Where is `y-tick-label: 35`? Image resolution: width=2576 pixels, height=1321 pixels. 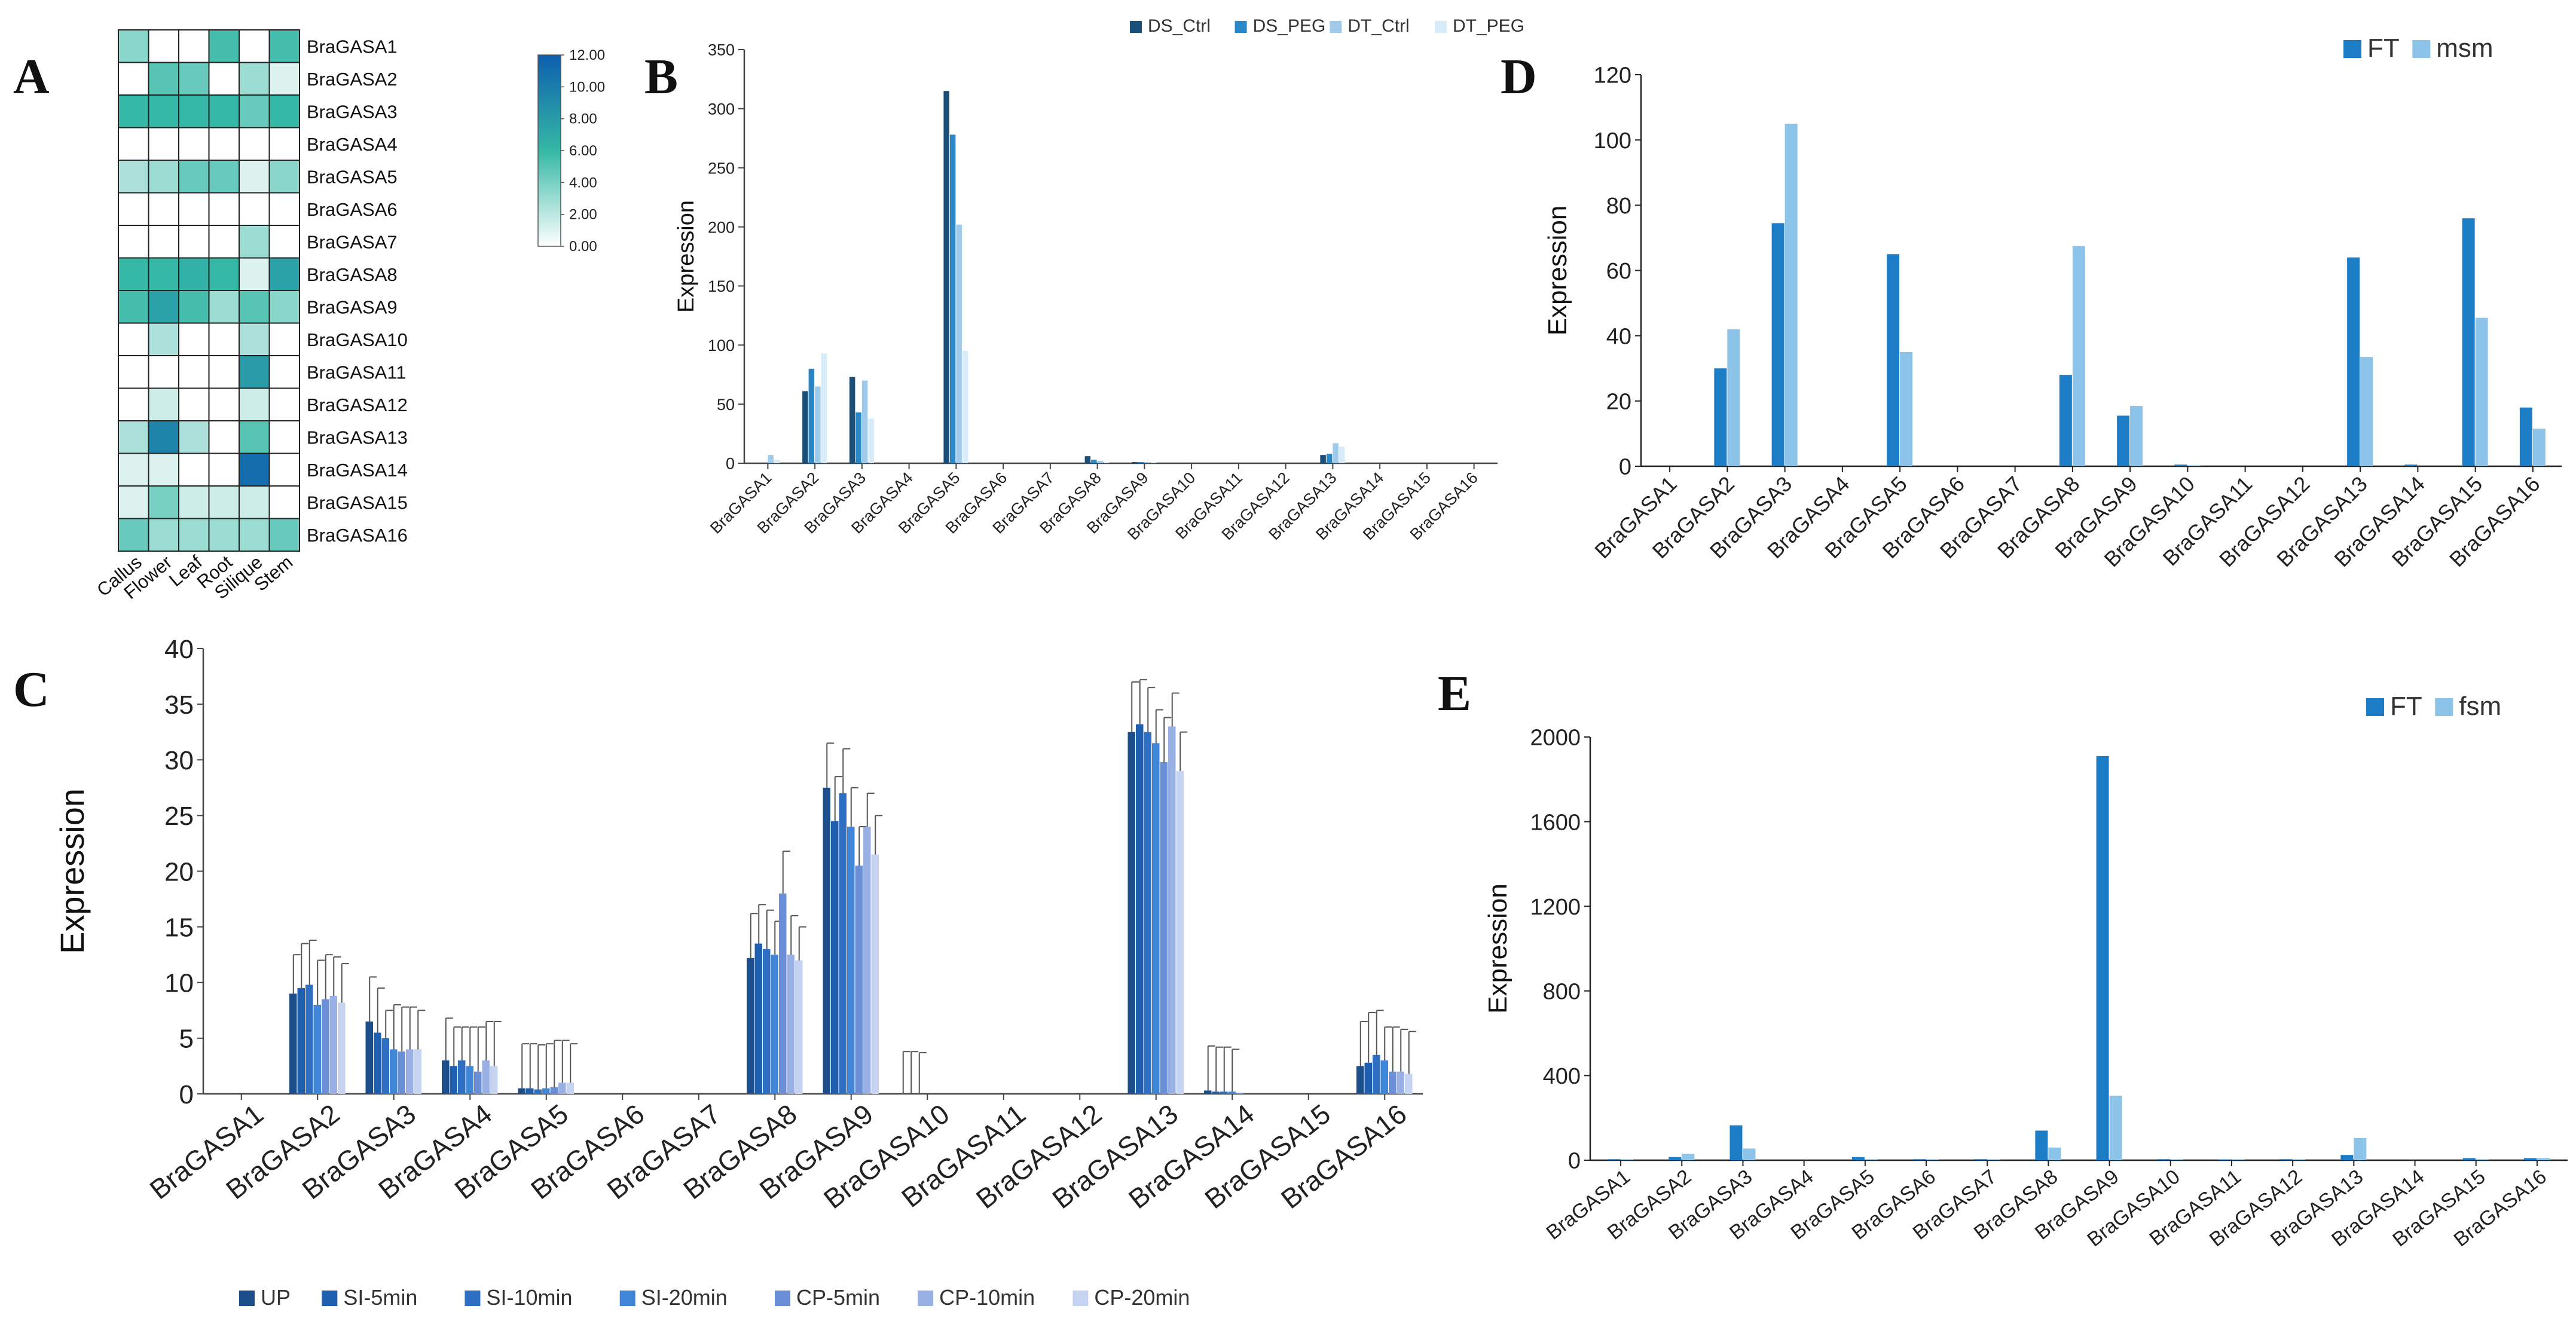
y-tick-label: 35 is located at coordinates (179, 705).